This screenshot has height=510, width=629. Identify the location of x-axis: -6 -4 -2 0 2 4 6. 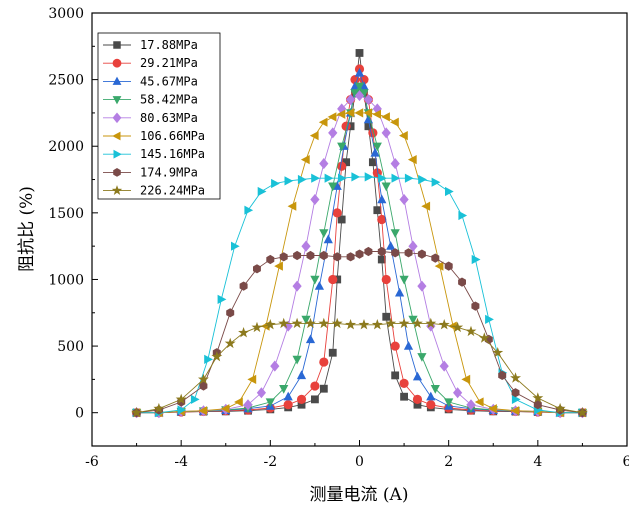
(357, 455).